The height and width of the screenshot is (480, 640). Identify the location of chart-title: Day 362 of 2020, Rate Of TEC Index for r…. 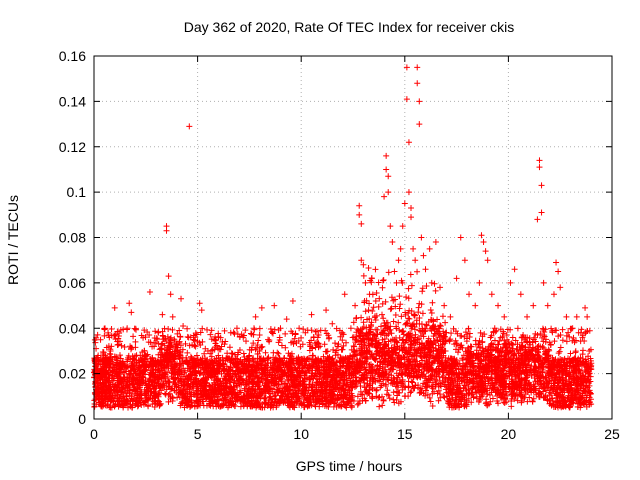
(349, 27).